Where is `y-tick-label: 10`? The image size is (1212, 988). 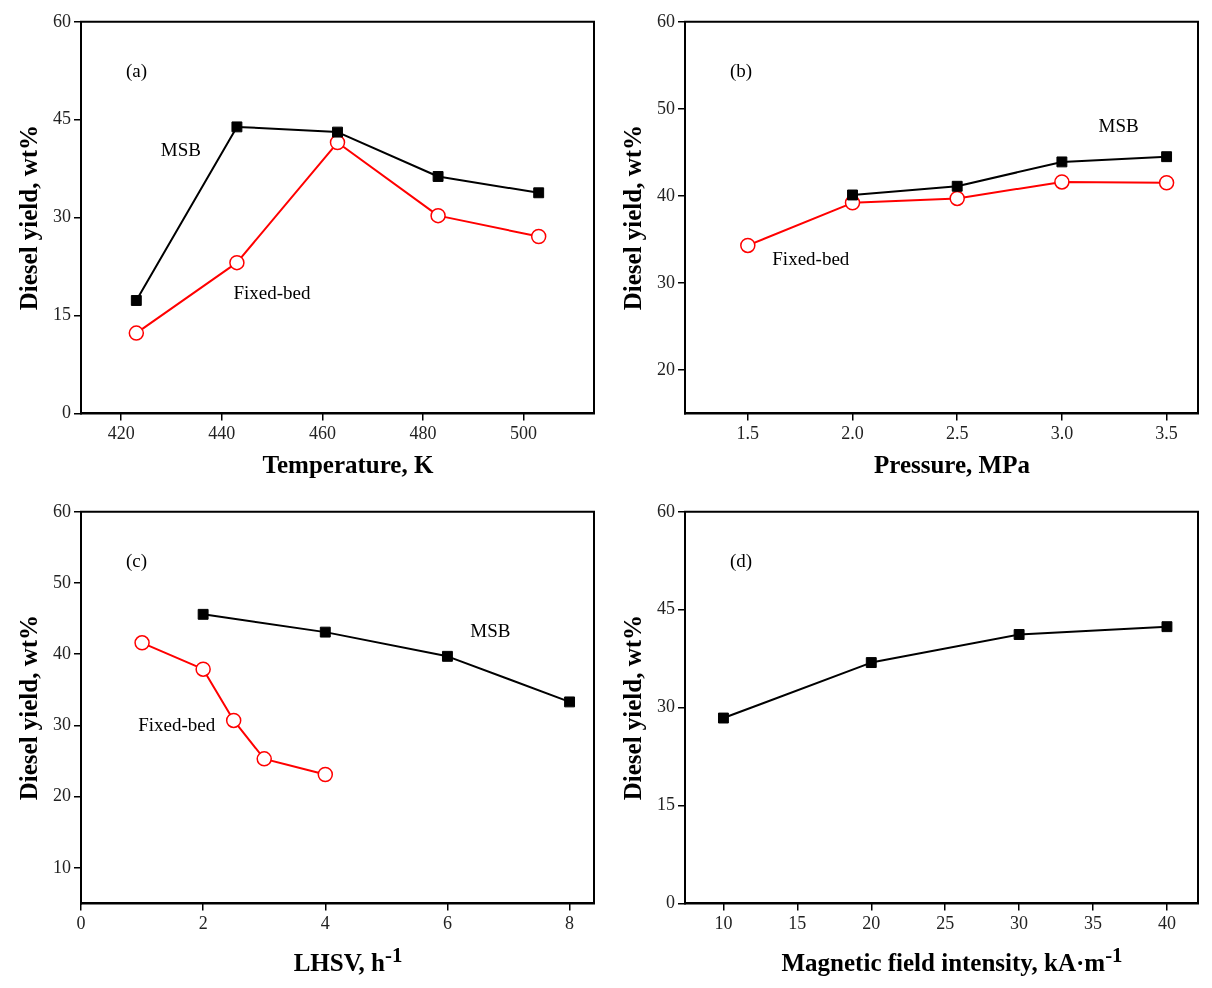 y-tick-label: 10 is located at coordinates (62, 866).